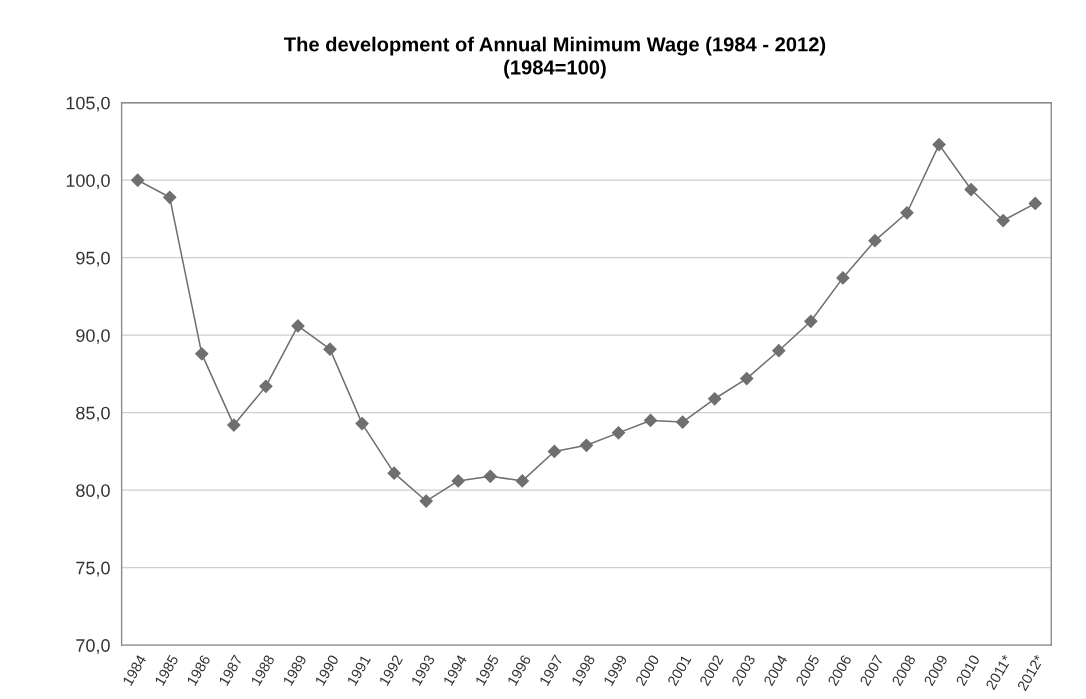 This screenshot has height=699, width=1086. Describe the element at coordinates (88, 182) in the screenshot. I see `y-tick-label: 100,0` at that location.